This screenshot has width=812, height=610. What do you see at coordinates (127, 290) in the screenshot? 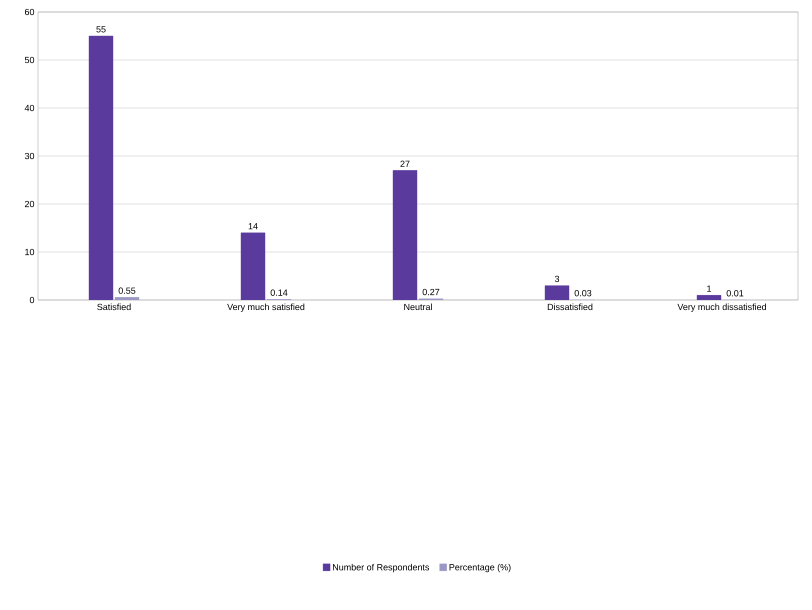
I see `data-label: 0.55` at bounding box center [127, 290].